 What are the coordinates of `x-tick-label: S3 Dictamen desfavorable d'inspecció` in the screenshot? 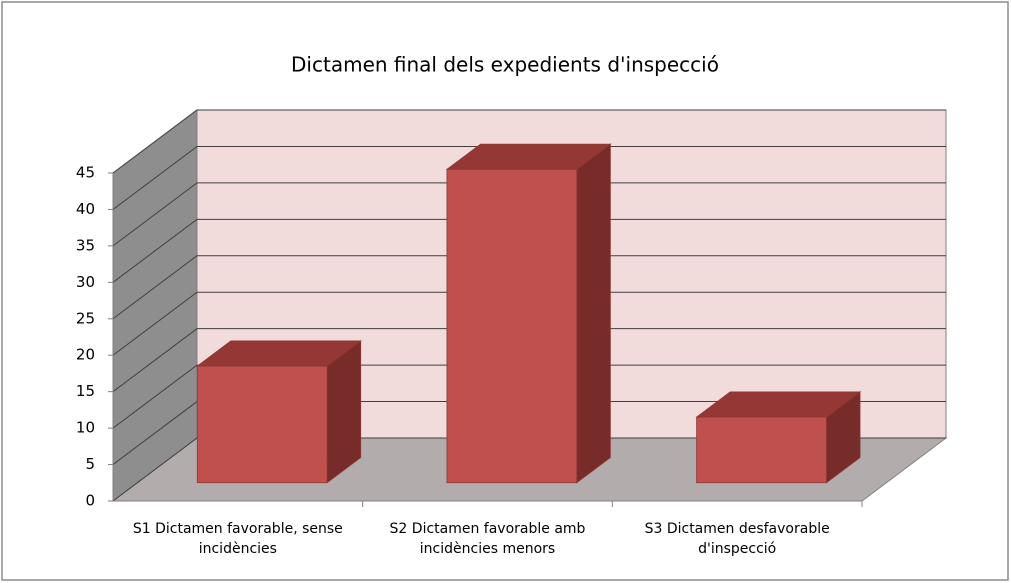 It's located at (737, 539).